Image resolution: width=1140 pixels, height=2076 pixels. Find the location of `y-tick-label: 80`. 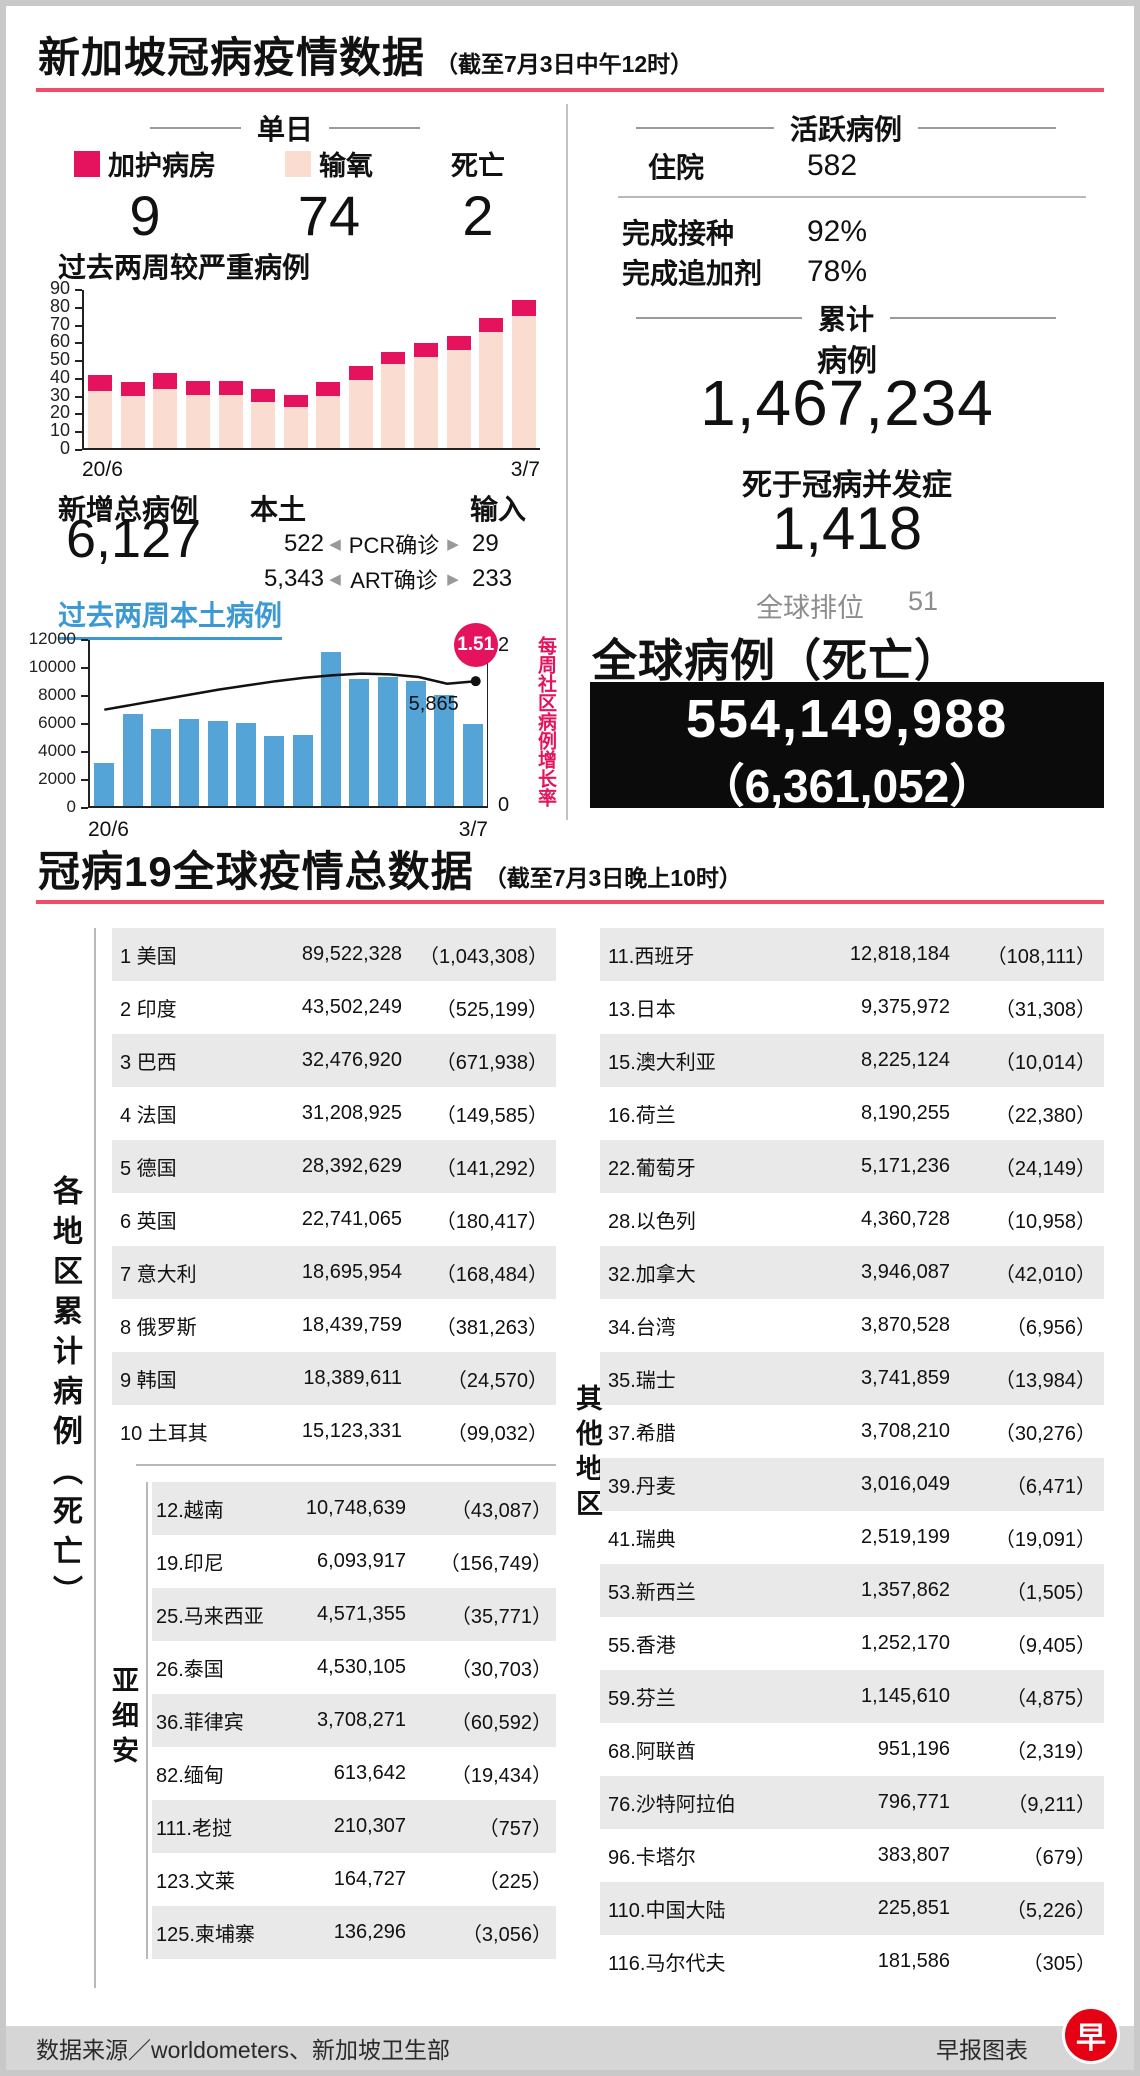

y-tick-label: 80 is located at coordinates (59, 305).